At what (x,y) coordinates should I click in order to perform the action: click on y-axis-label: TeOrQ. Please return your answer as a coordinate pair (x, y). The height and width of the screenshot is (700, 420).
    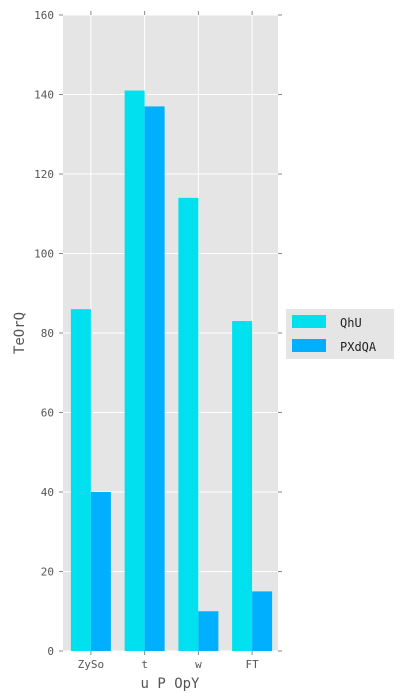
    Looking at the image, I should click on (20, 333).